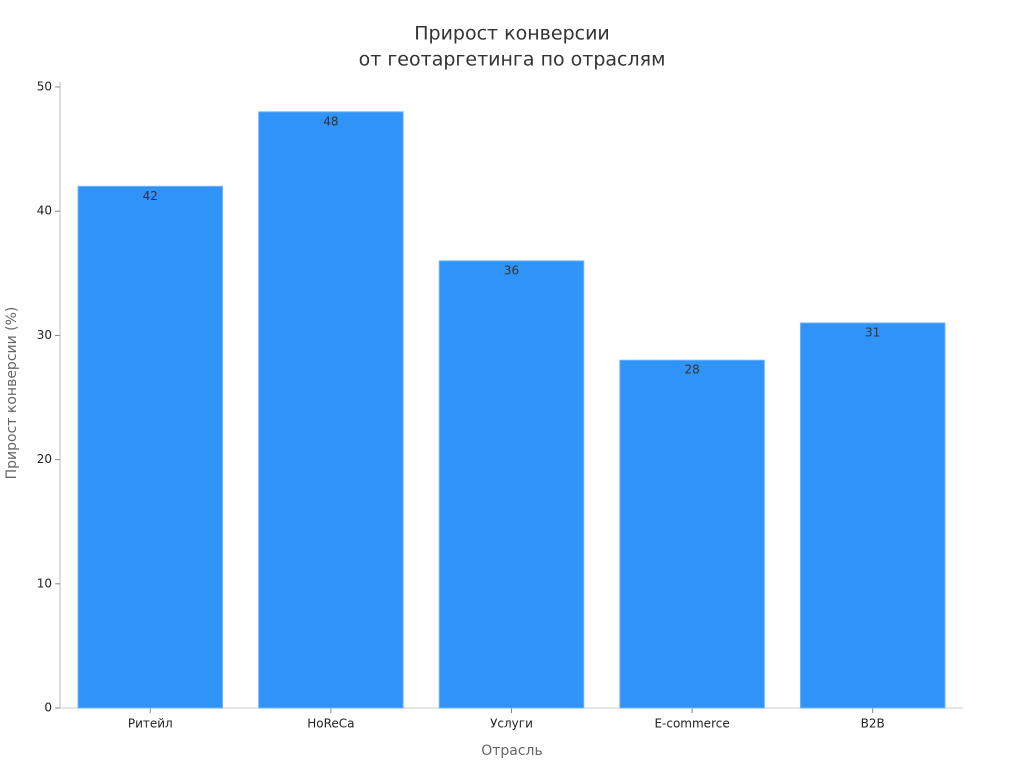 Image resolution: width=1024 pixels, height=768 pixels. I want to click on x-tick-label: B2B, so click(873, 724).